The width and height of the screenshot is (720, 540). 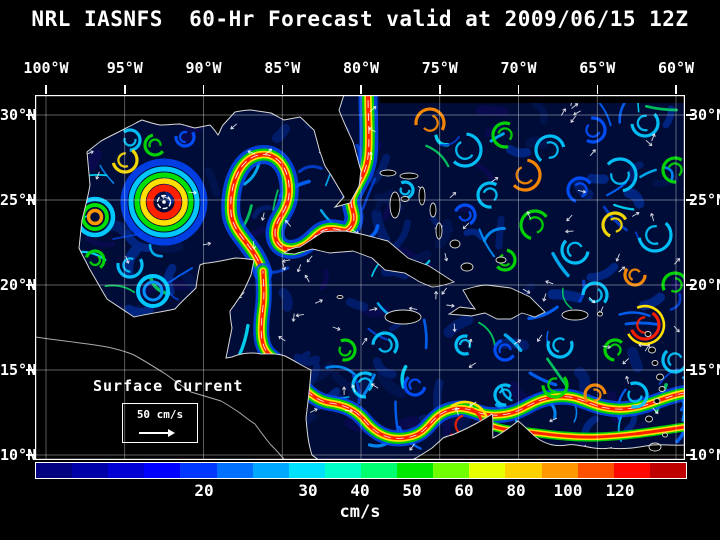 I want to click on lat-label-right: 15°N, so click(x=704, y=370).